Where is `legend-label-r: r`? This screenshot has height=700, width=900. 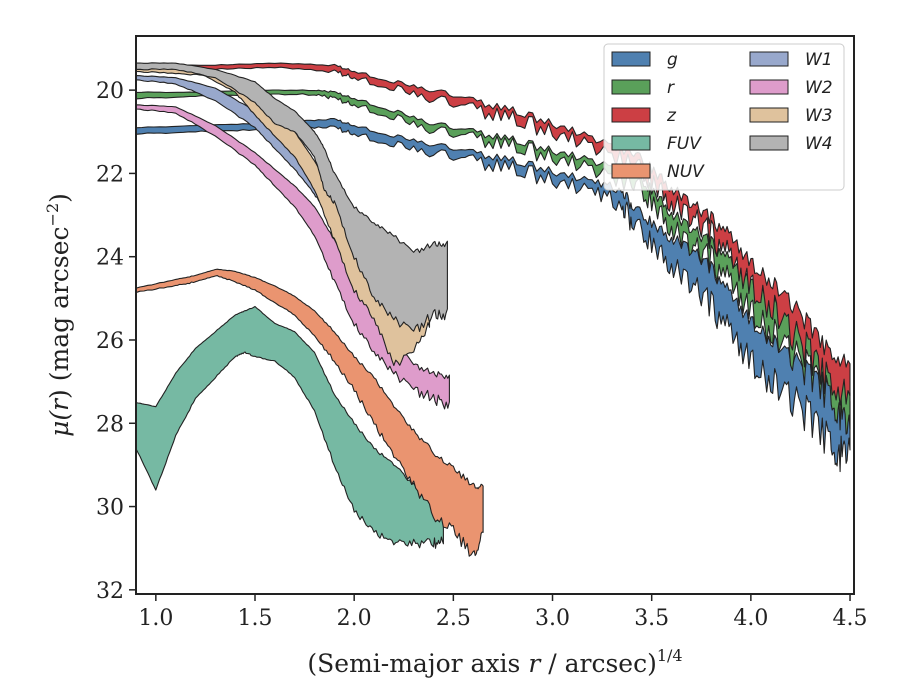 legend-label-r: r is located at coordinates (671, 88).